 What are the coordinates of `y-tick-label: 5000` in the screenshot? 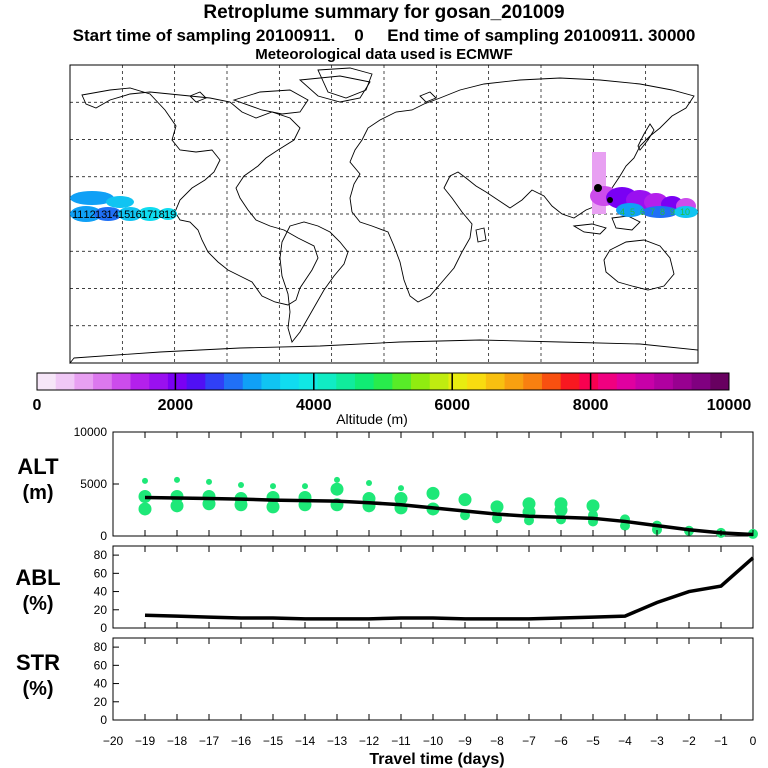 It's located at (93, 484).